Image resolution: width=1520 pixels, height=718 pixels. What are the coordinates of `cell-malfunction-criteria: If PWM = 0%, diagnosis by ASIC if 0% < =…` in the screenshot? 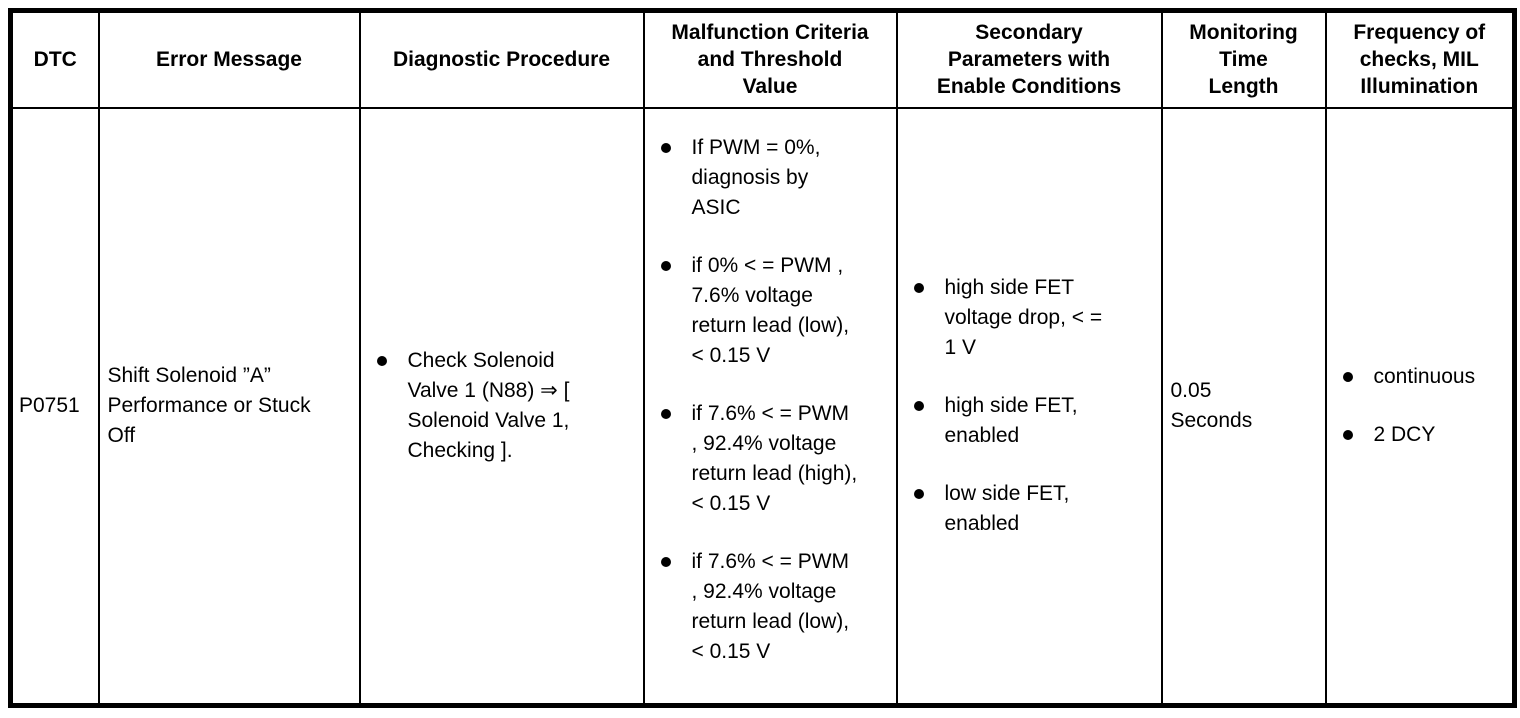 It's located at (770, 406).